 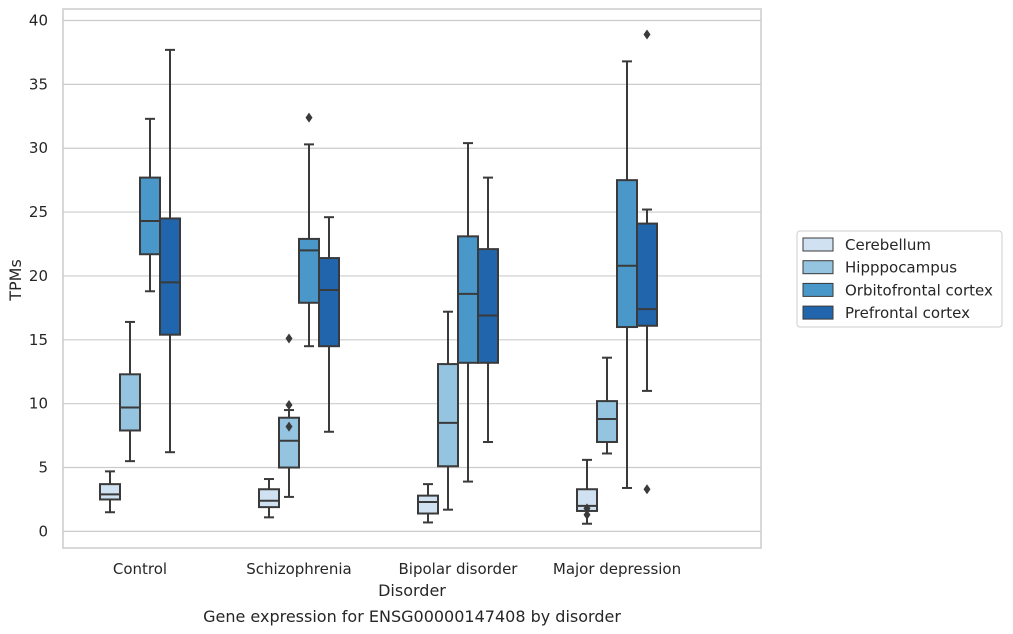 What do you see at coordinates (38, 84) in the screenshot?
I see `y-tick-label: 35` at bounding box center [38, 84].